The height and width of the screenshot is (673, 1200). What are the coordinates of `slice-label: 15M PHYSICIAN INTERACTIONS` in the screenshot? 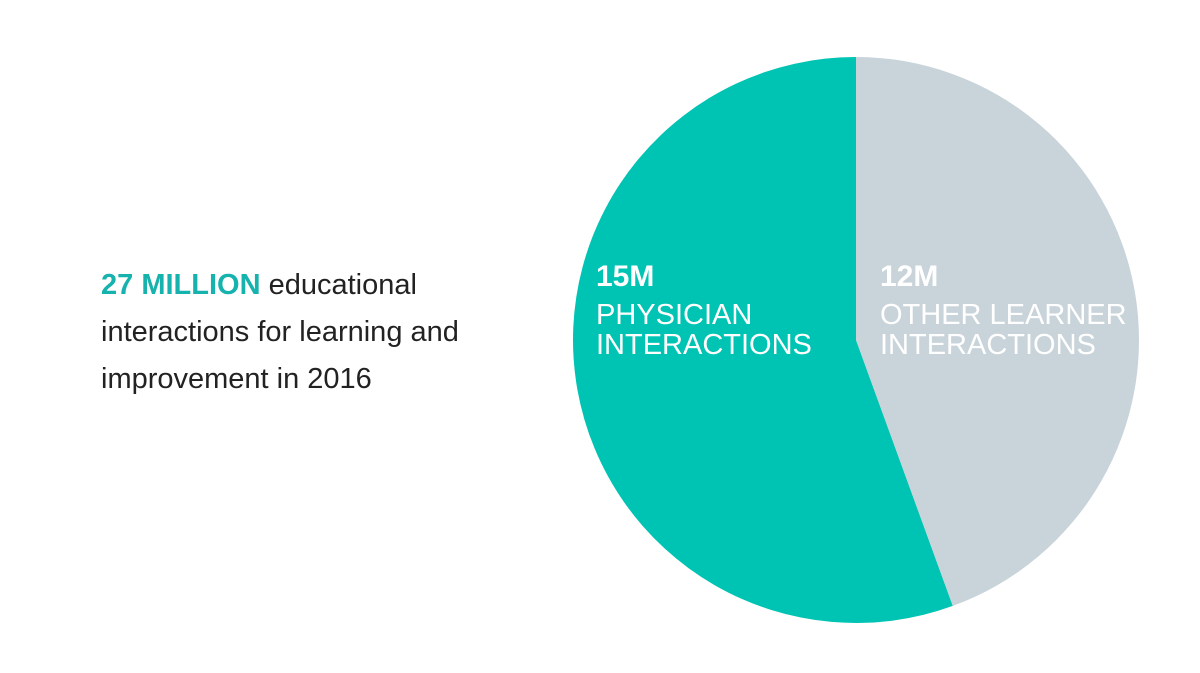 It's located at (731, 310).